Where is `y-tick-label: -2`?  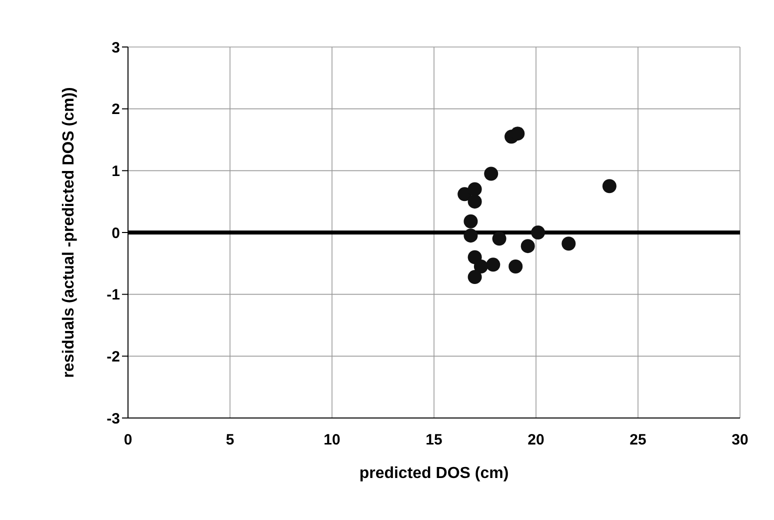 y-tick-label: -2 is located at coordinates (113, 357).